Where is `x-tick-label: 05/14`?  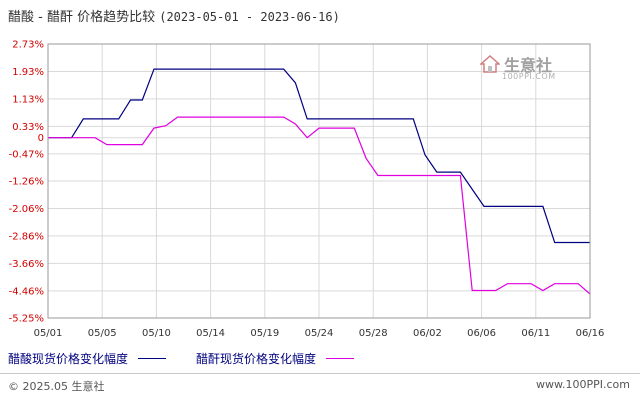
x-tick-label: 05/14 is located at coordinates (210, 333).